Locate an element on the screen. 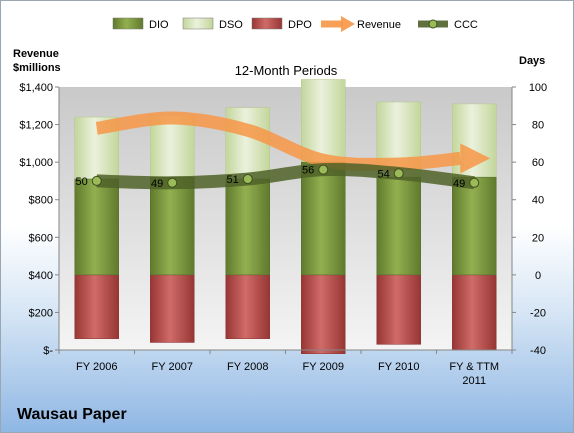 This screenshot has height=433, width=574. left-tick-label: $400 is located at coordinates (41, 276).